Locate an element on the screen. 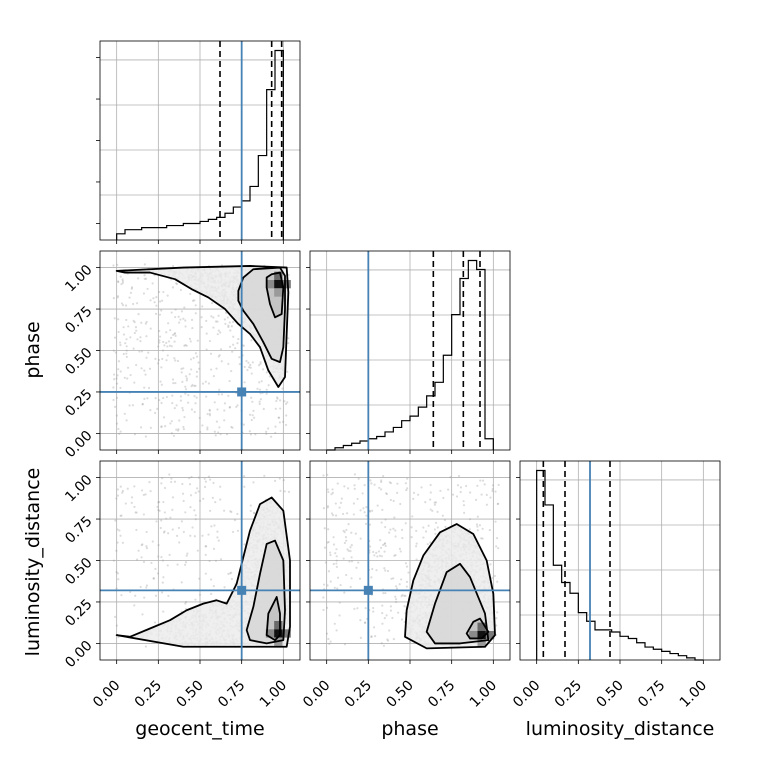 Image resolution: width=760 pixels, height=760 pixels. panel-geocent-time-vs-phase-yticklabel-0: 0.00 is located at coordinates (78, 444).